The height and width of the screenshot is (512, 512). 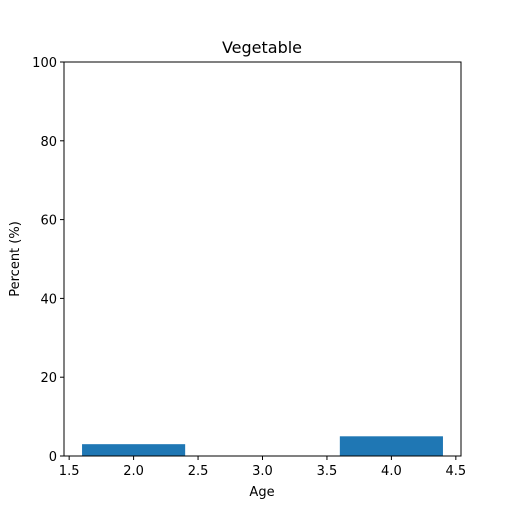 What do you see at coordinates (198, 471) in the screenshot?
I see `x-tick-label: 2.5` at bounding box center [198, 471].